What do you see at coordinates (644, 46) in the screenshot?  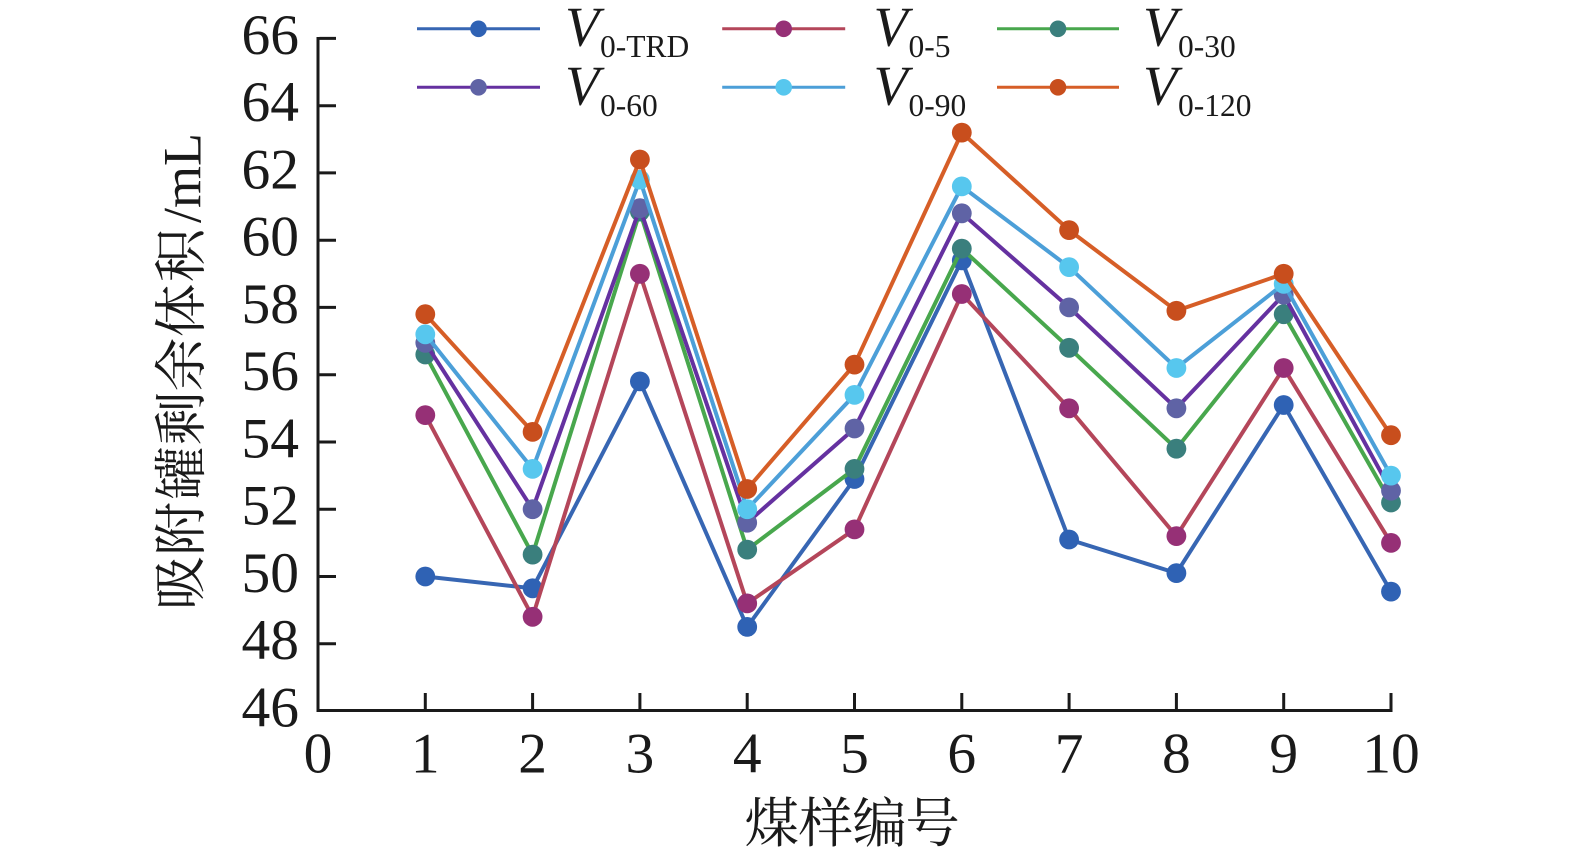 I see `svg-text: 0-TRD` at bounding box center [644, 46].